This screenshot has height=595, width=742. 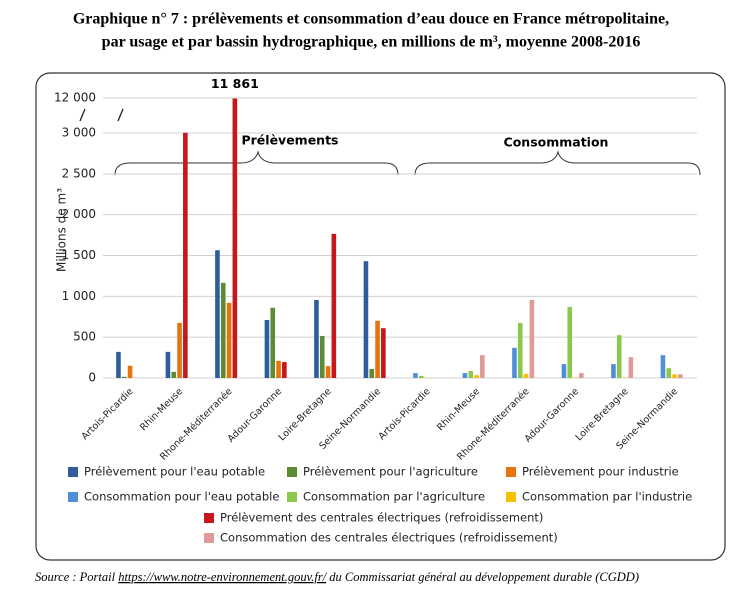 What do you see at coordinates (174, 472) in the screenshot?
I see `legend-label: Prélèvement pour l'eau potable` at bounding box center [174, 472].